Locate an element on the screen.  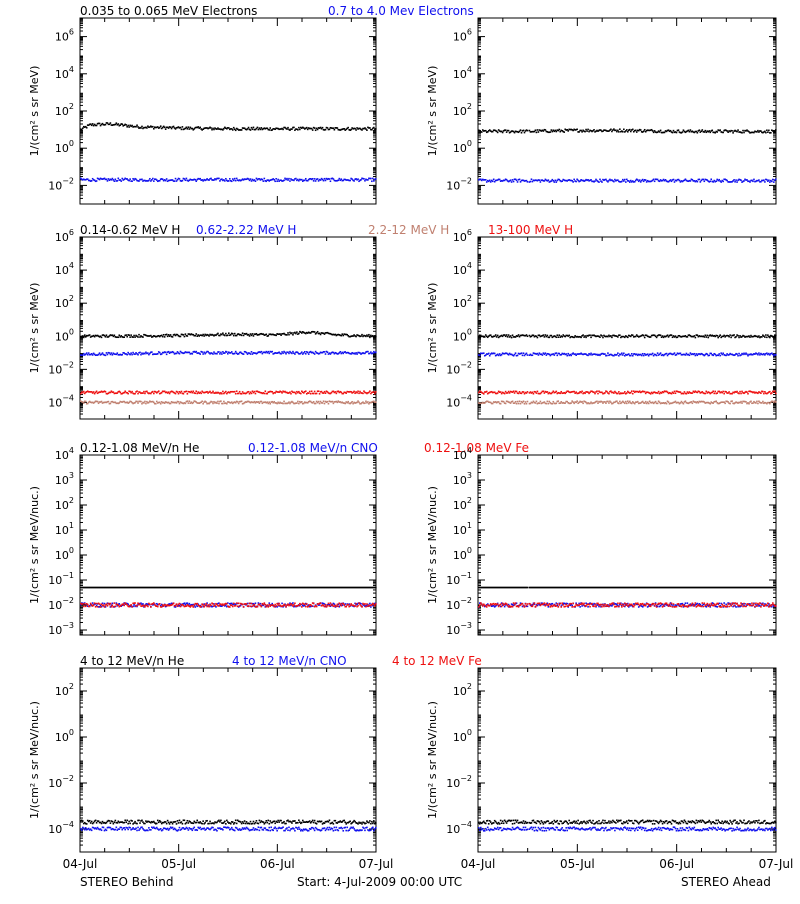
legend-label-3-2: 0.12-1.08 MeV/n CNO is located at coordinates (313, 448).